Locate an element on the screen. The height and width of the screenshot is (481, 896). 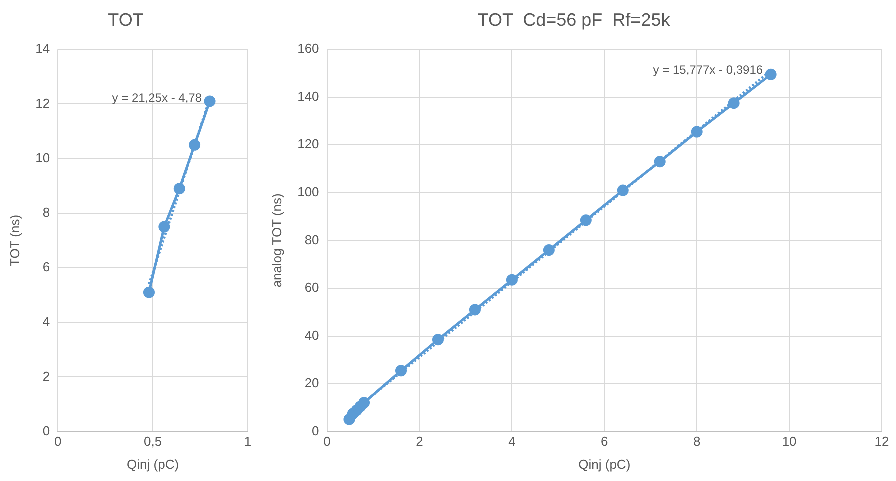
chart-title: TOT is located at coordinates (126, 20).